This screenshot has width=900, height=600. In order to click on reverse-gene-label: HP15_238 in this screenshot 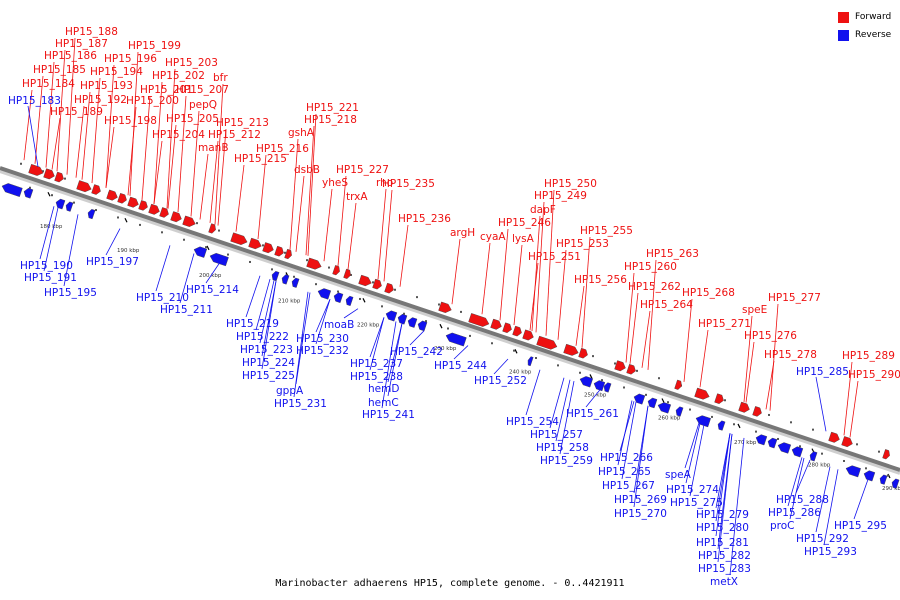, I will do `click(376, 377)`.